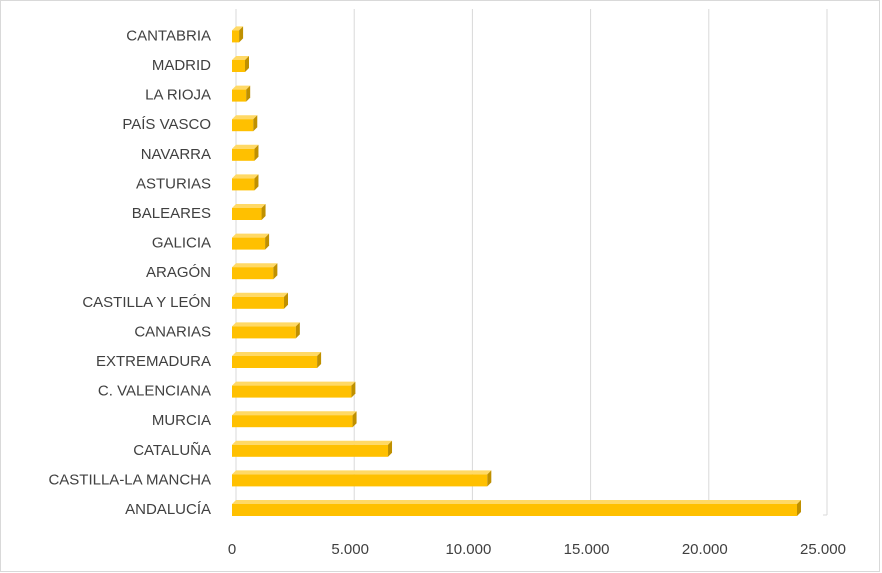 This screenshot has height=573, width=882. What do you see at coordinates (537, 549) in the screenshot?
I see `x-axis-tick-labels: 0 5.000 10.000 15.000 20.000 25.000` at bounding box center [537, 549].